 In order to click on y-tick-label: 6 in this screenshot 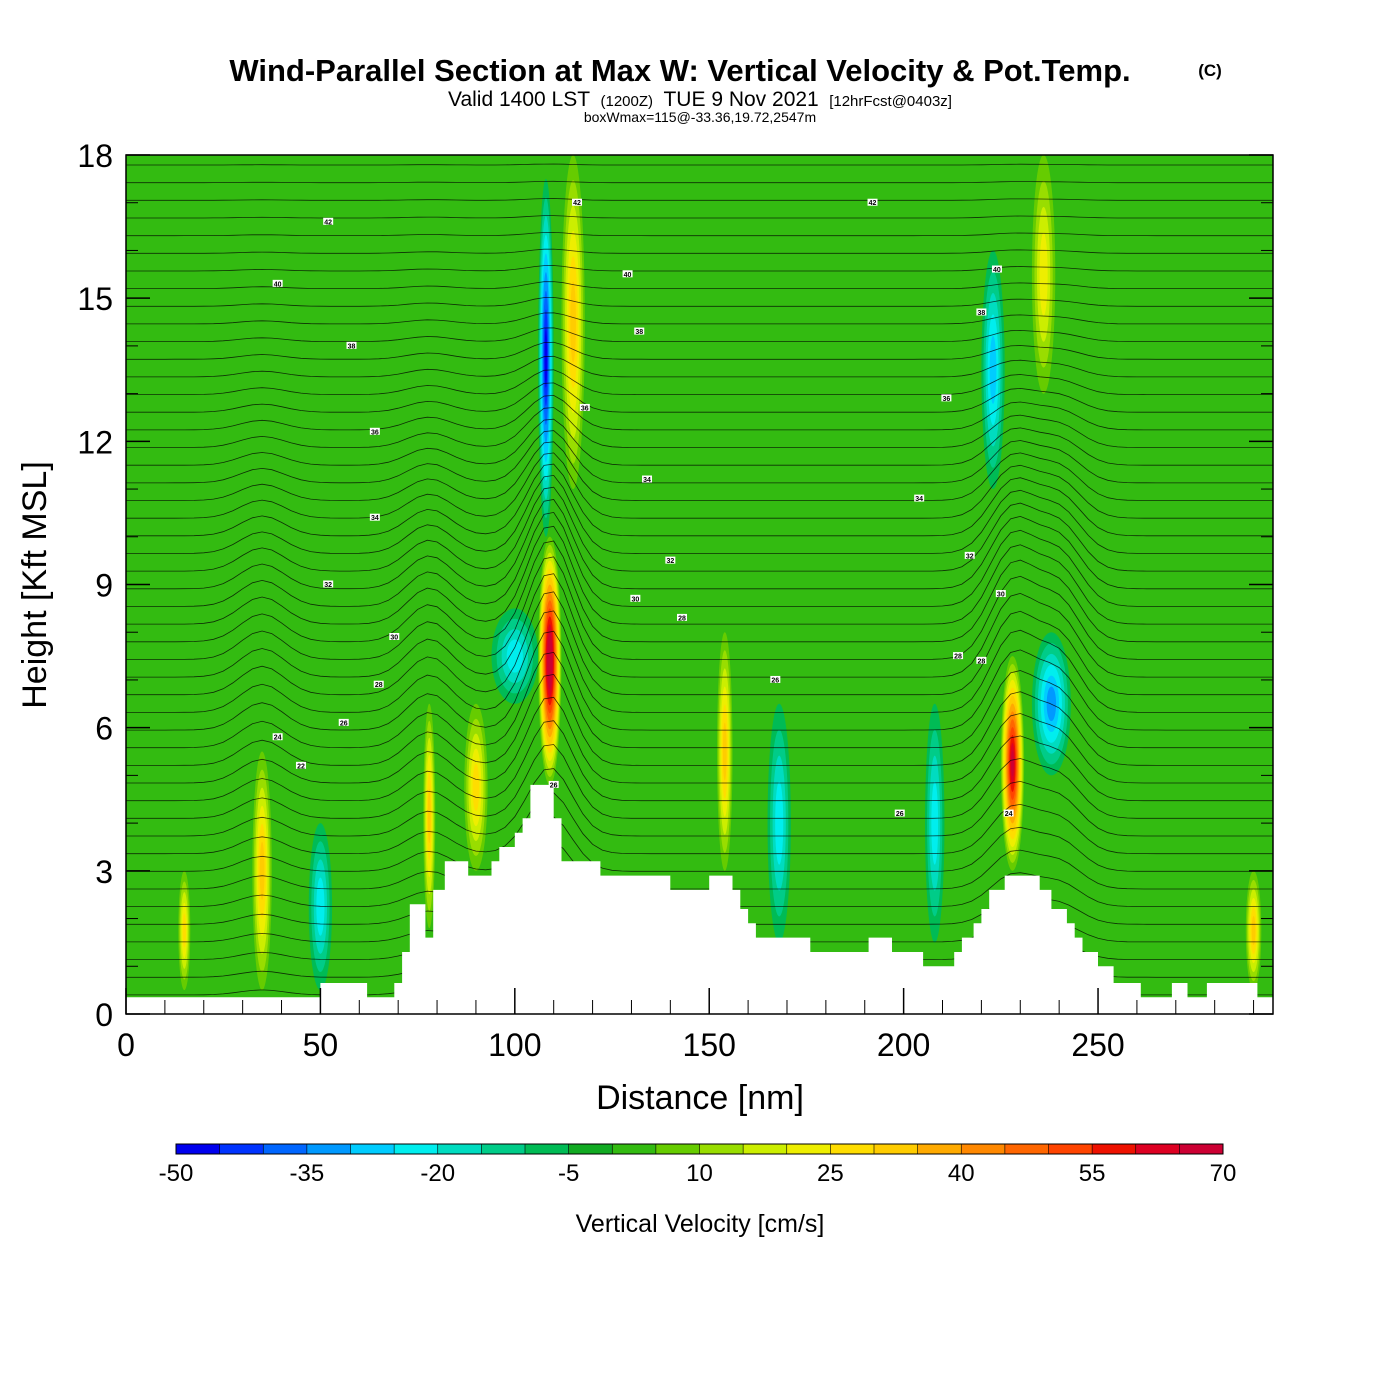, I will do `click(104, 729)`.